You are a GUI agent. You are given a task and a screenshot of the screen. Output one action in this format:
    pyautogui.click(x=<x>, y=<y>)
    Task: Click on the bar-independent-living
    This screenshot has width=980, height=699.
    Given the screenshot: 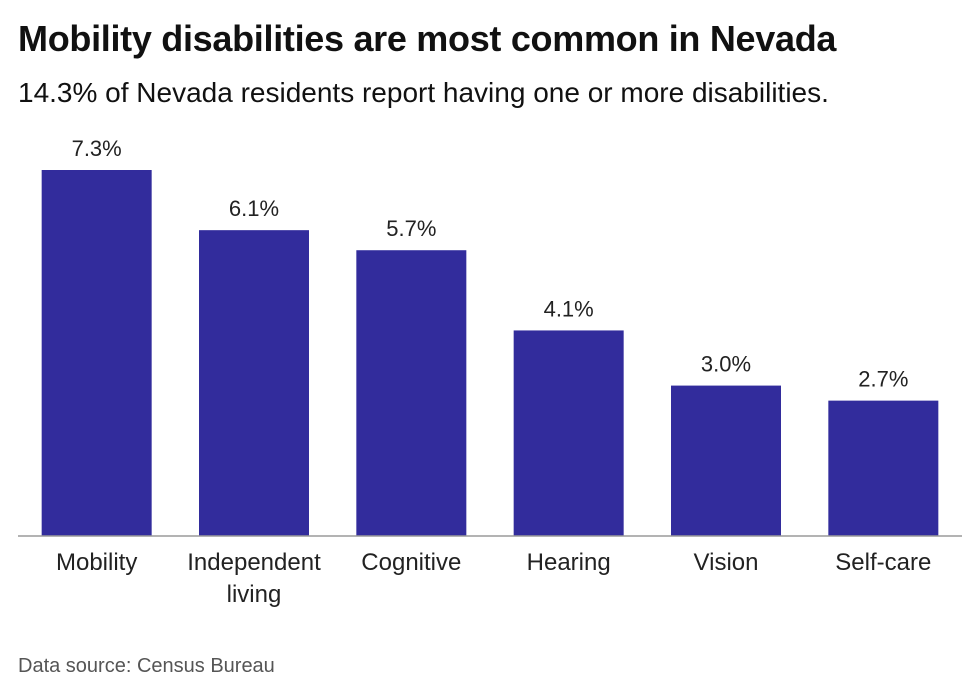 What is the action you would take?
    pyautogui.click(x=254, y=383)
    